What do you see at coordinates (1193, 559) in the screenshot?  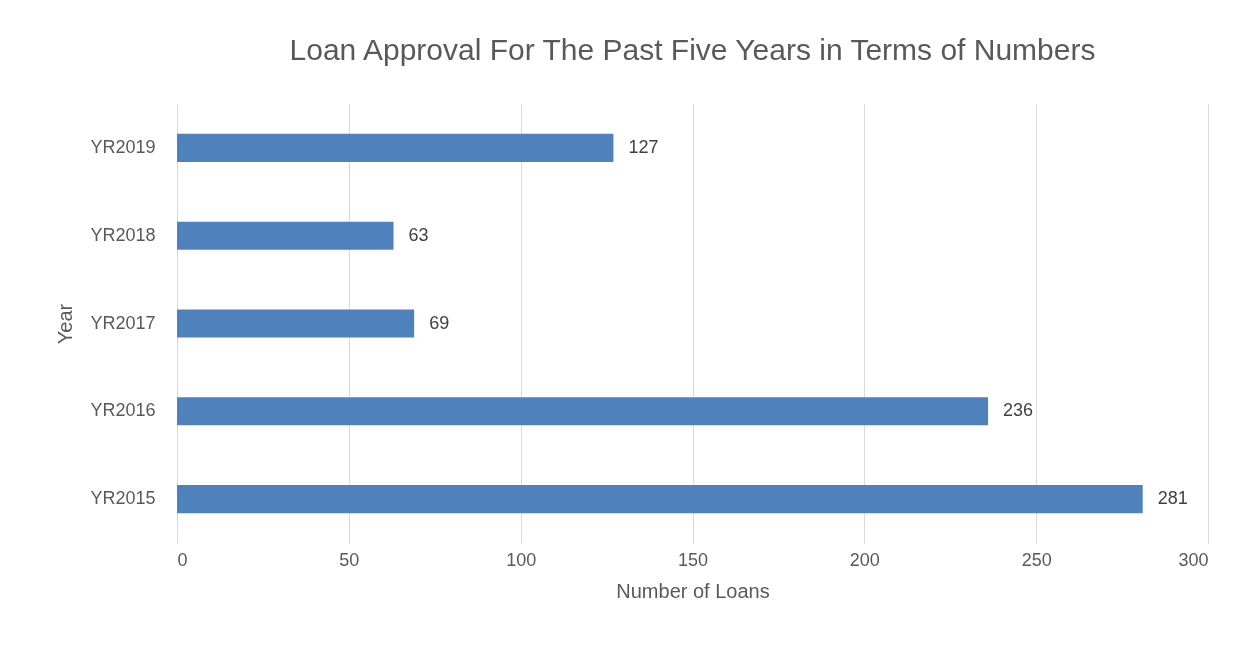 I see `x-tick-label: 300` at bounding box center [1193, 559].